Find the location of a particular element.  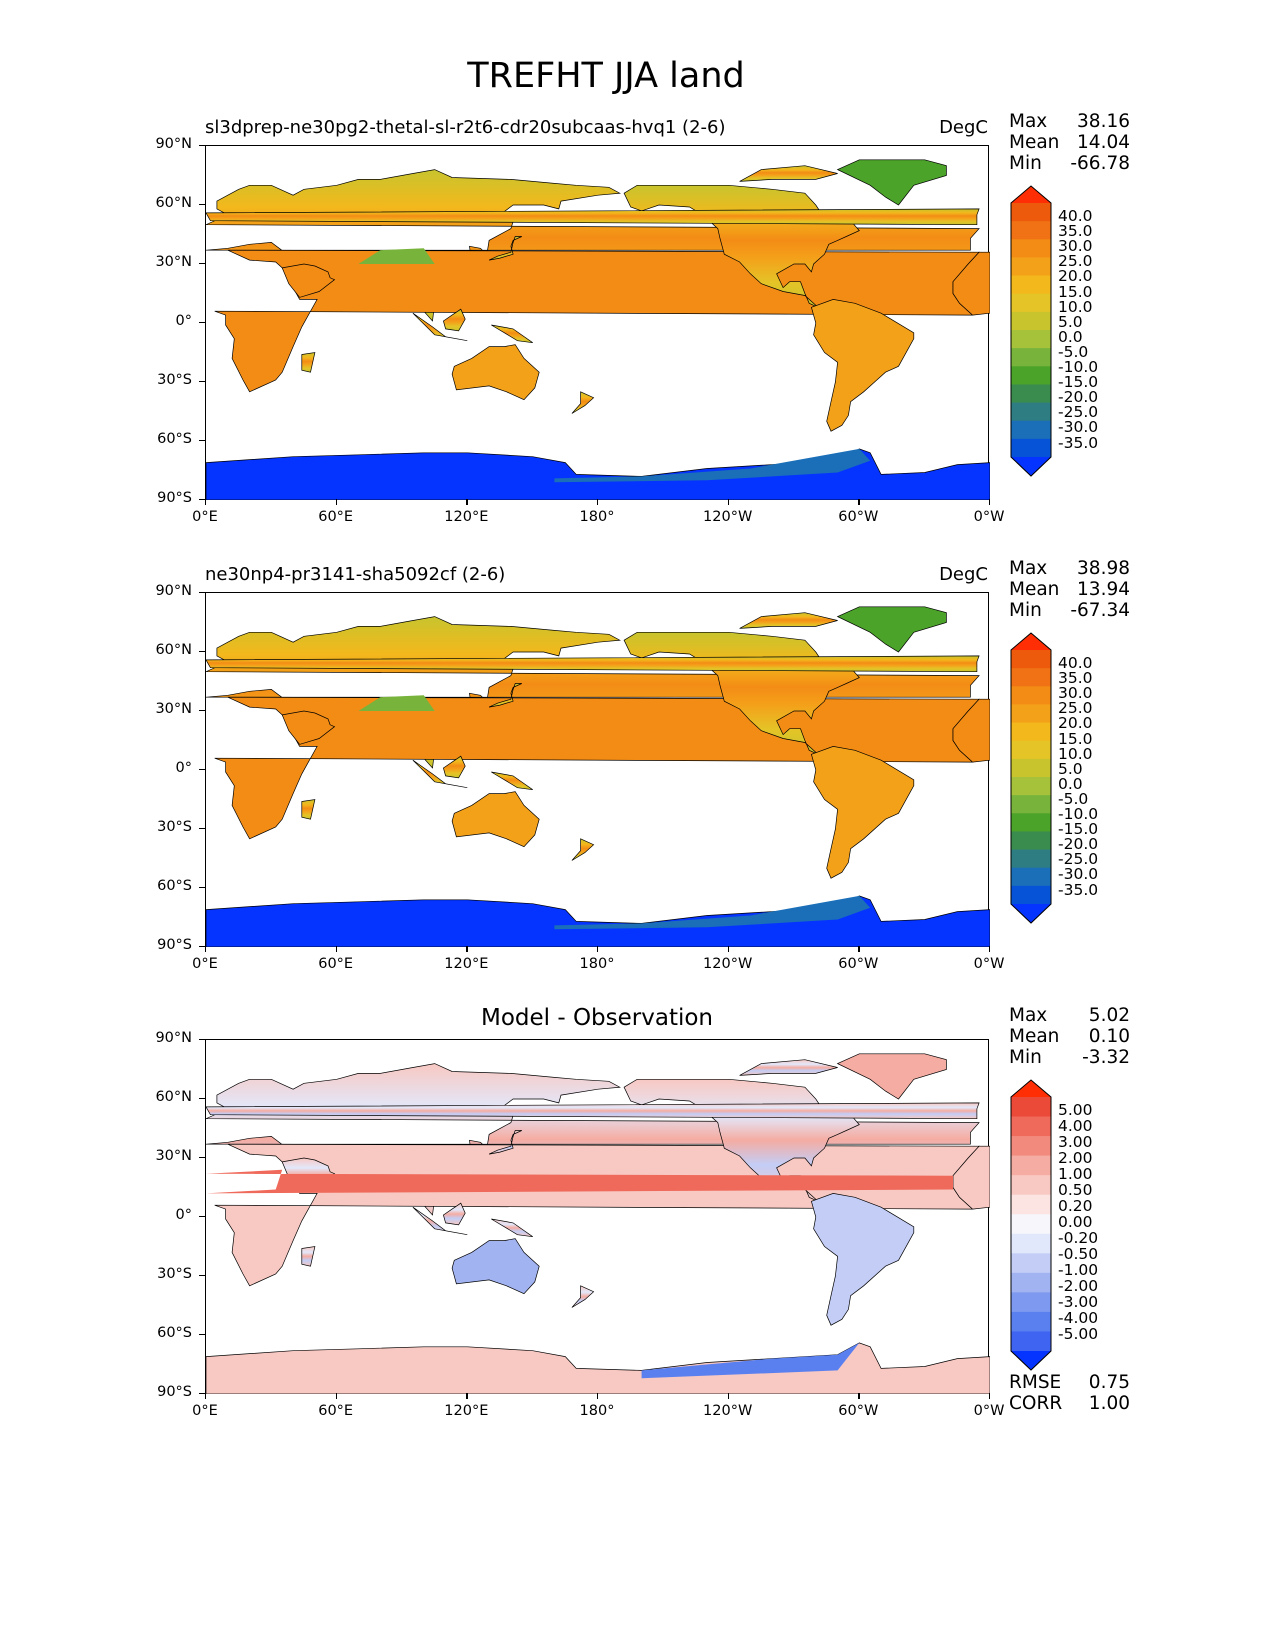

colorbar-label: -30.0 is located at coordinates (1078, 427).